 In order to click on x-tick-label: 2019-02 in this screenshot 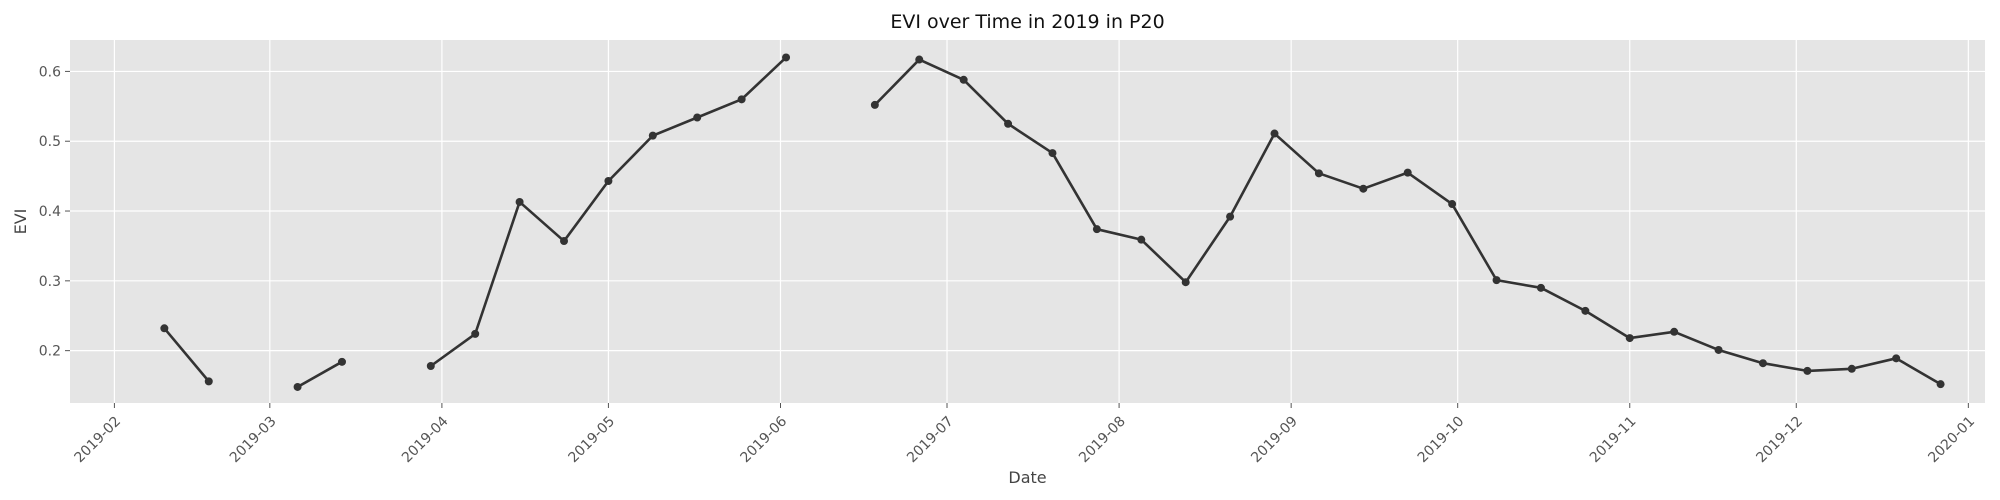, I will do `click(97, 439)`.